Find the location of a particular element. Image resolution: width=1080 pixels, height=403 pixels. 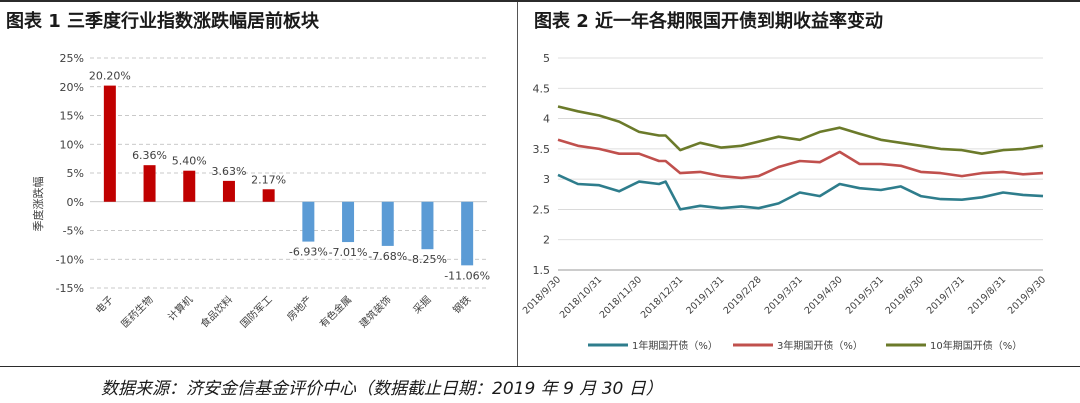

y-tick-label: 5 is located at coordinates (546, 58).